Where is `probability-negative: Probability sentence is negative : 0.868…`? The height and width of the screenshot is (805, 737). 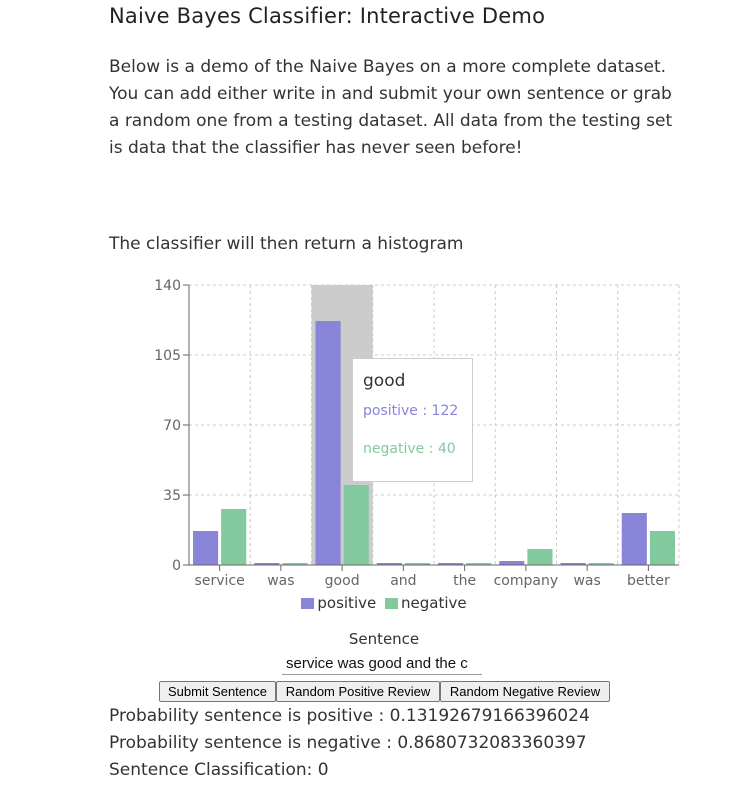 probability-negative: Probability sentence is negative : 0.868… is located at coordinates (348, 743).